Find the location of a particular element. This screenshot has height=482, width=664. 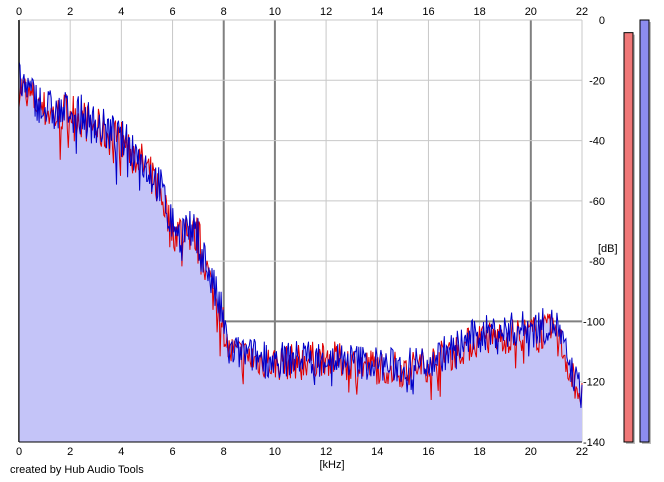

x-tick-label-bottom: 18 is located at coordinates (480, 452).